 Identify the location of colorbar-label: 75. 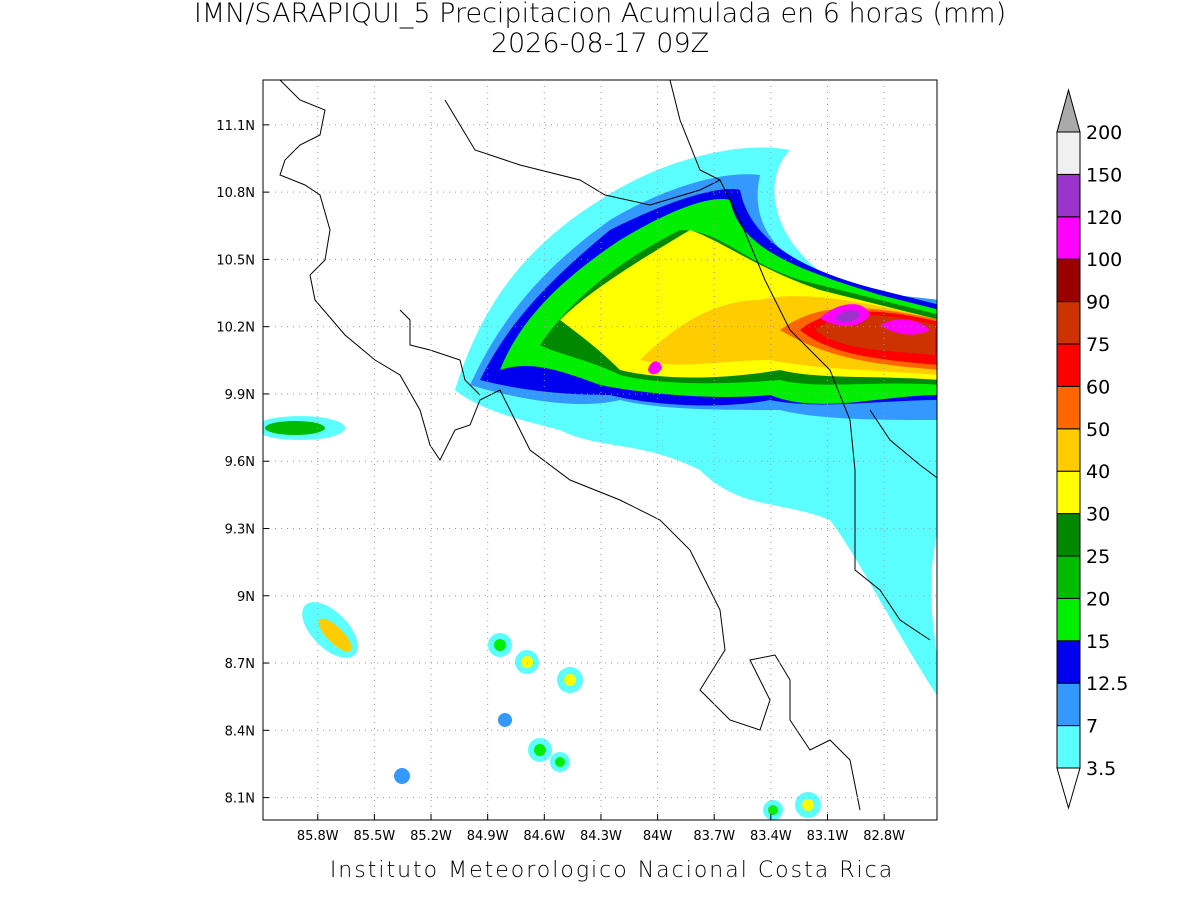
(1098, 345).